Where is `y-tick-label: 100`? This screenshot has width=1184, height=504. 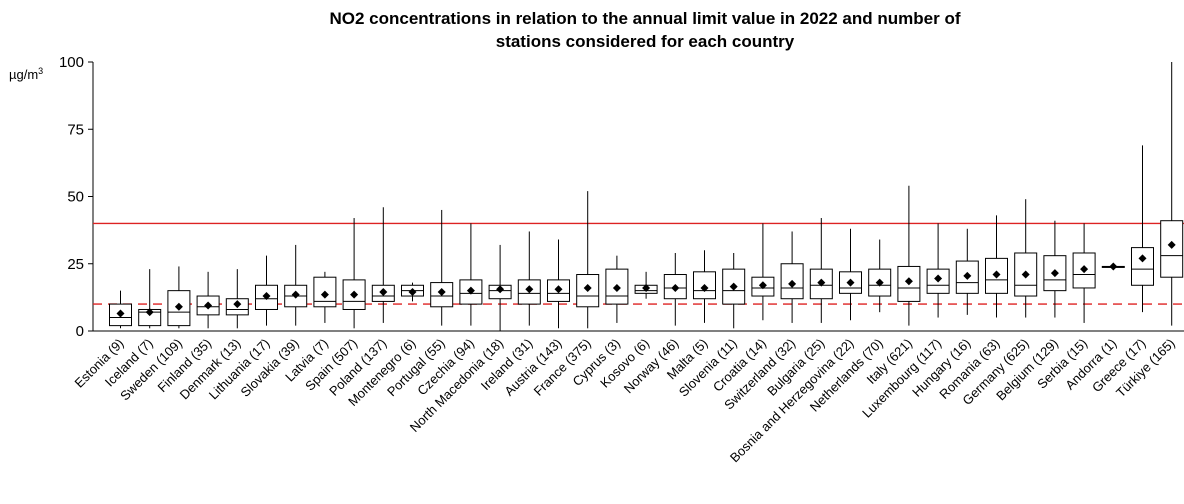 y-tick-label: 100 is located at coordinates (71, 62).